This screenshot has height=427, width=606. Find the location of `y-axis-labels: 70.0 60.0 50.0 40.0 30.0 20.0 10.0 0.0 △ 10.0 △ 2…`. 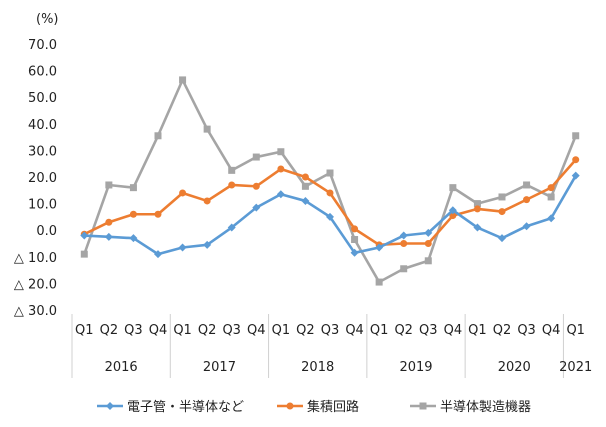

y-axis-labels: 70.0 60.0 50.0 40.0 30.0 20.0 10.0 0.0 △ 10.0 △ 2… is located at coordinates (35, 178).